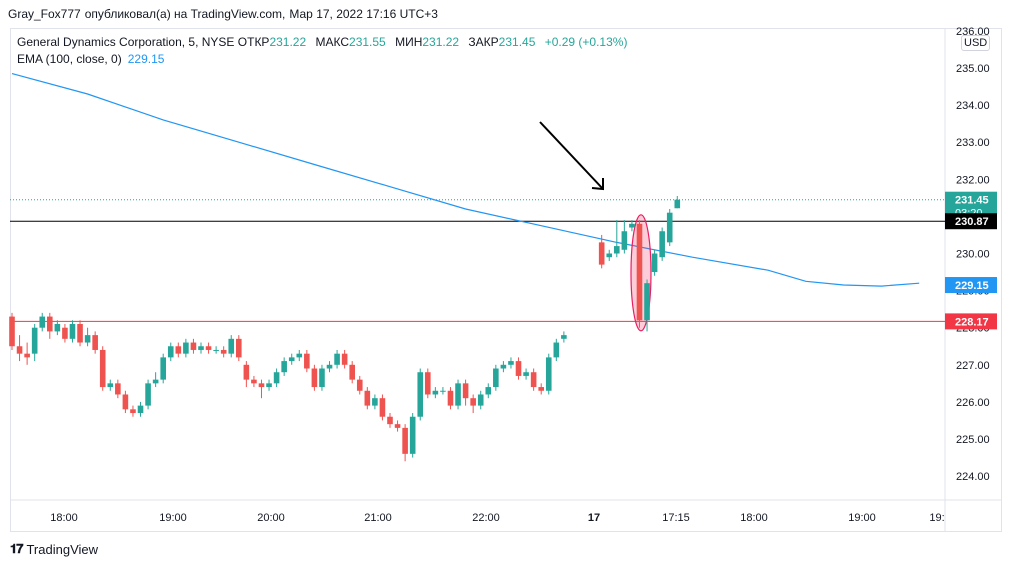  What do you see at coordinates (973, 255) in the screenshot?
I see `y-tick-label: 230.00` at bounding box center [973, 255].